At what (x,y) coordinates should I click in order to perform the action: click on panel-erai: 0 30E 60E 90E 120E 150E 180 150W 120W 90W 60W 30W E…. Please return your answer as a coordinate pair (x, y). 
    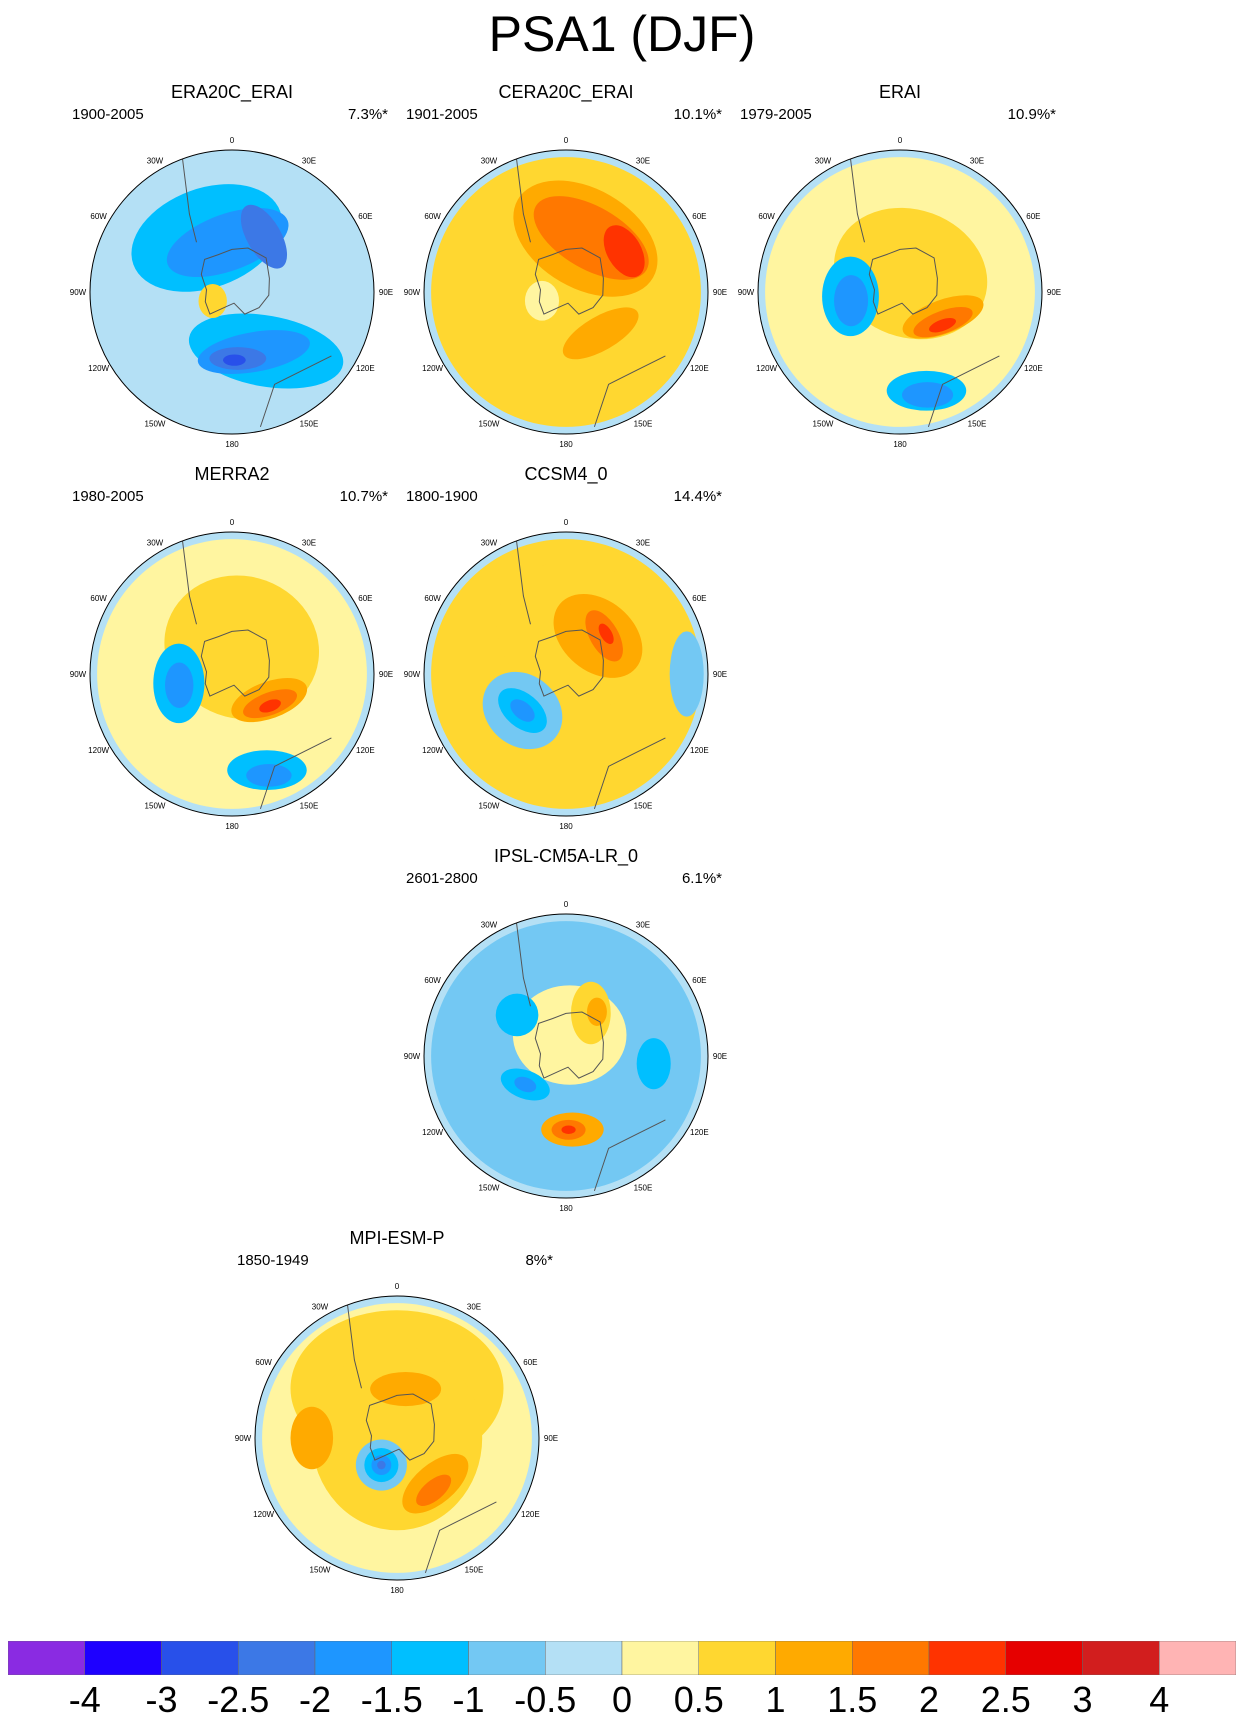
    Looking at the image, I should click on (900, 277).